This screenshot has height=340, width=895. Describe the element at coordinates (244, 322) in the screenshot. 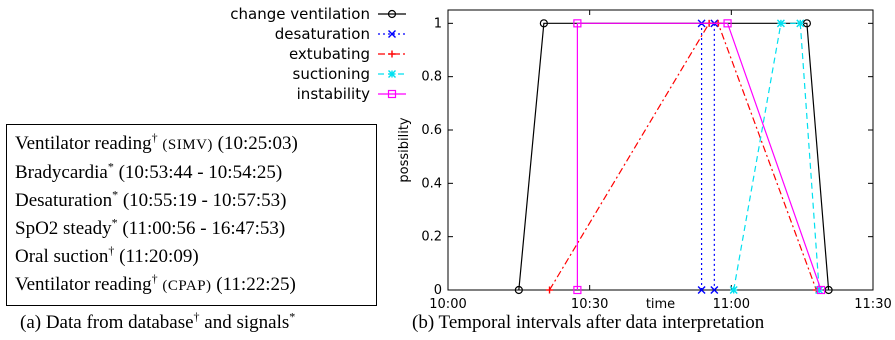

I see `caption-a-mid: and signals` at that location.